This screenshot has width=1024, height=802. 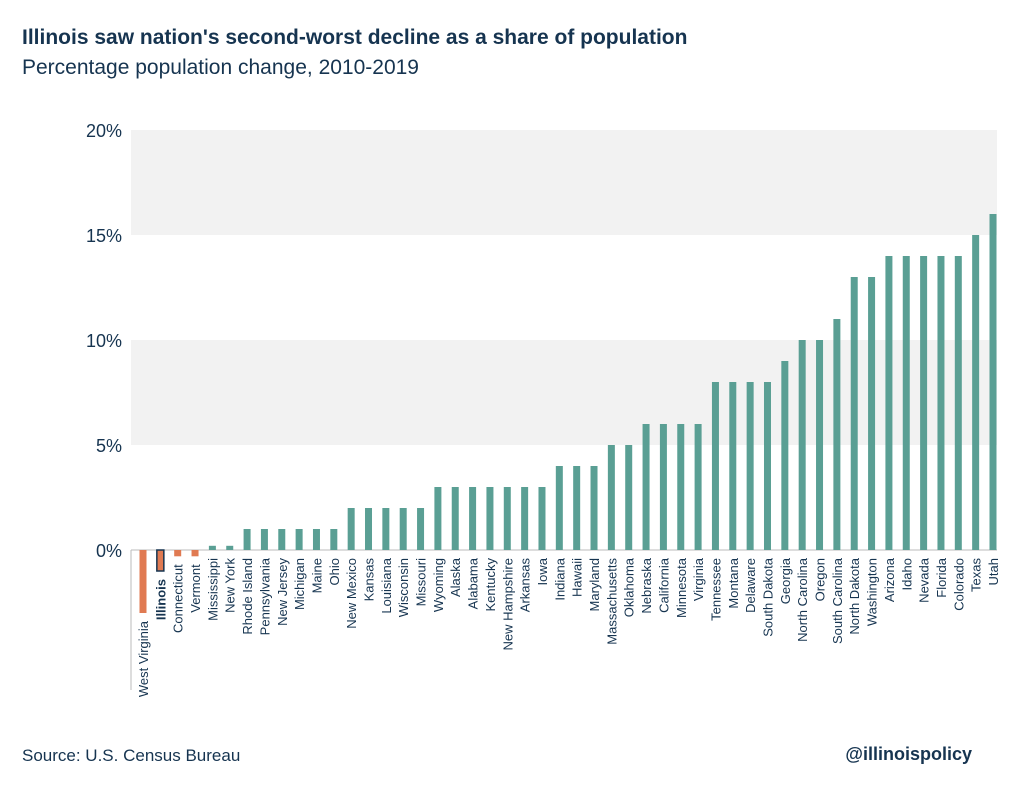 What do you see at coordinates (143, 581) in the screenshot?
I see `bar-west-virginia` at bounding box center [143, 581].